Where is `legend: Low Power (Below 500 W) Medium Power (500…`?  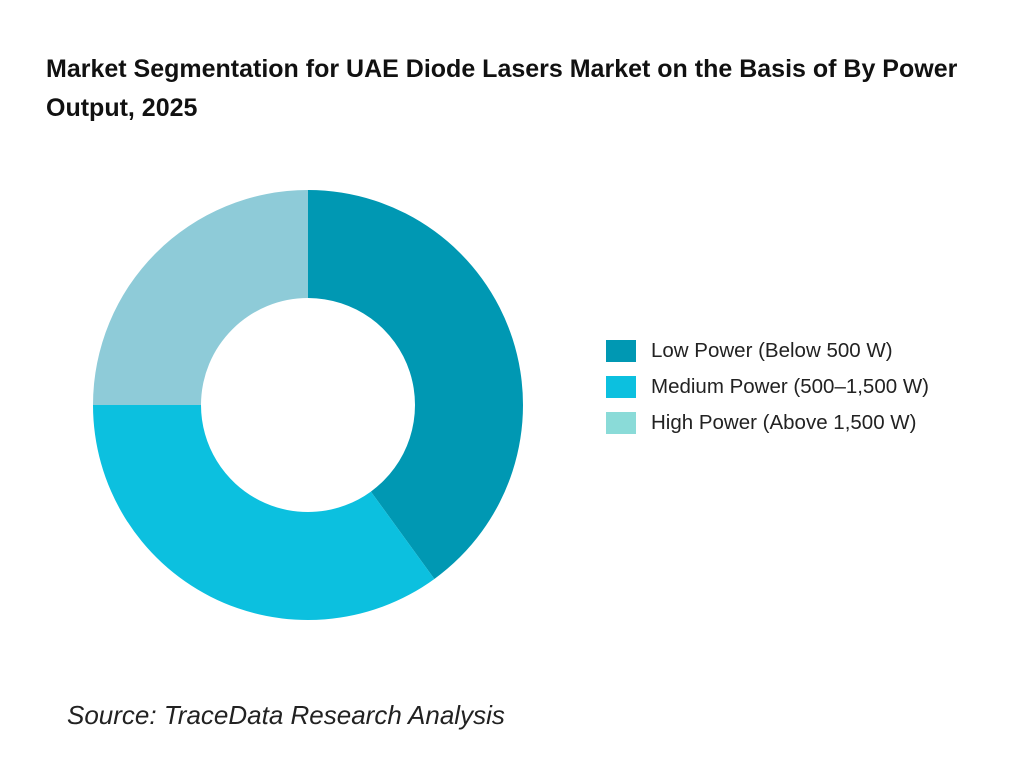
legend: Low Power (Below 500 W) Medium Power (500… is located at coordinates (767, 387).